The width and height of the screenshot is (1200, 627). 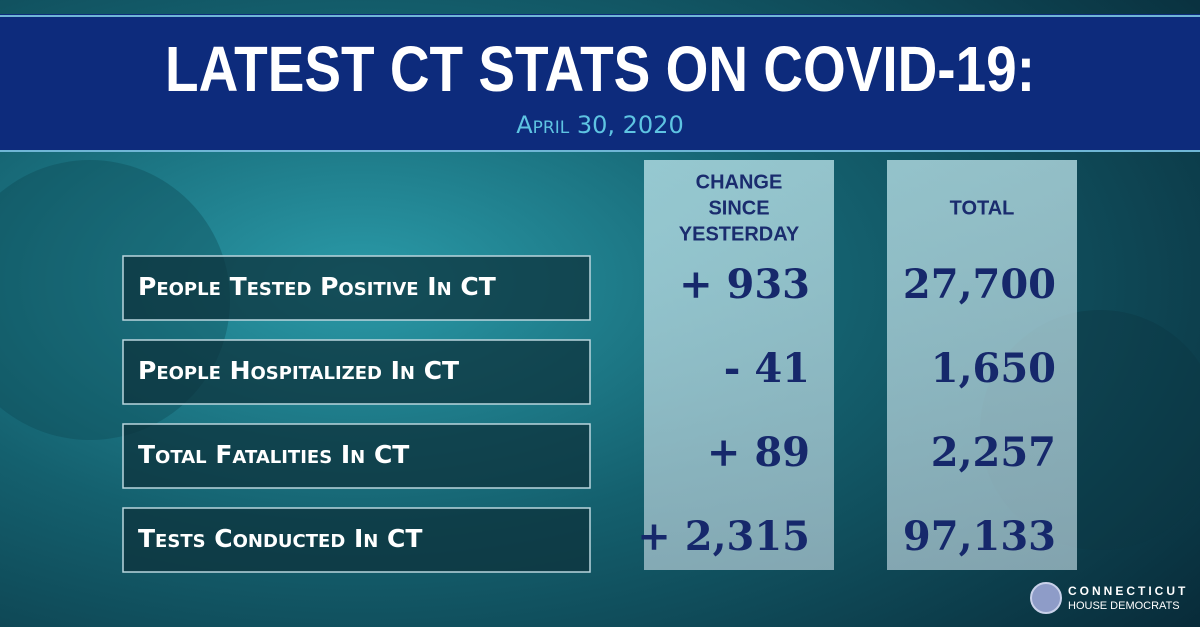 I want to click on row-label: Tests Conducted In CT, so click(x=280, y=538).